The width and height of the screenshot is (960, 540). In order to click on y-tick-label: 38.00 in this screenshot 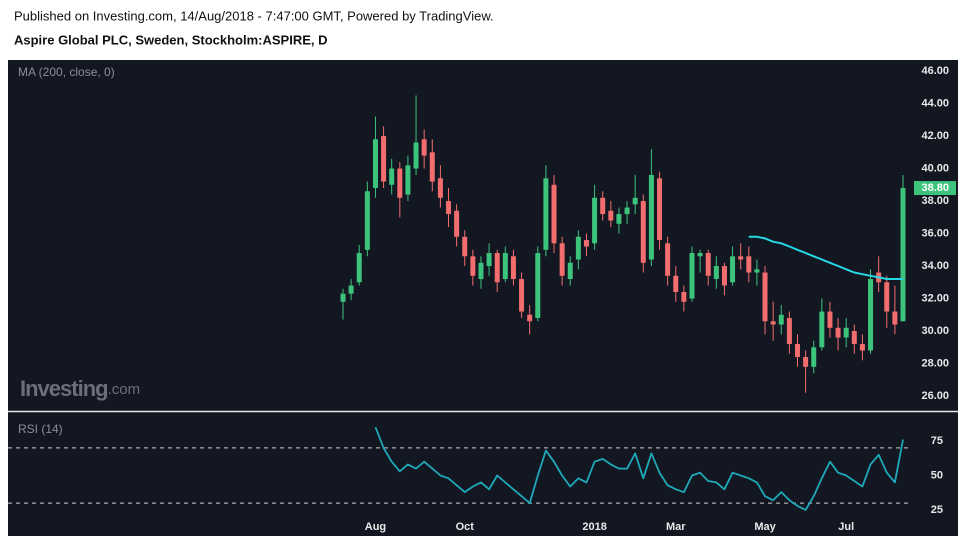, I will do `click(935, 201)`.